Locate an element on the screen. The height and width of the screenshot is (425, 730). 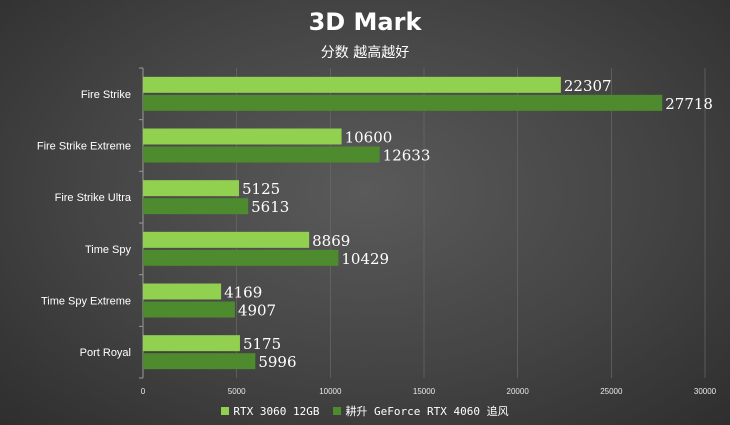
category-label: Fire Strike Ultra is located at coordinates (93, 198).